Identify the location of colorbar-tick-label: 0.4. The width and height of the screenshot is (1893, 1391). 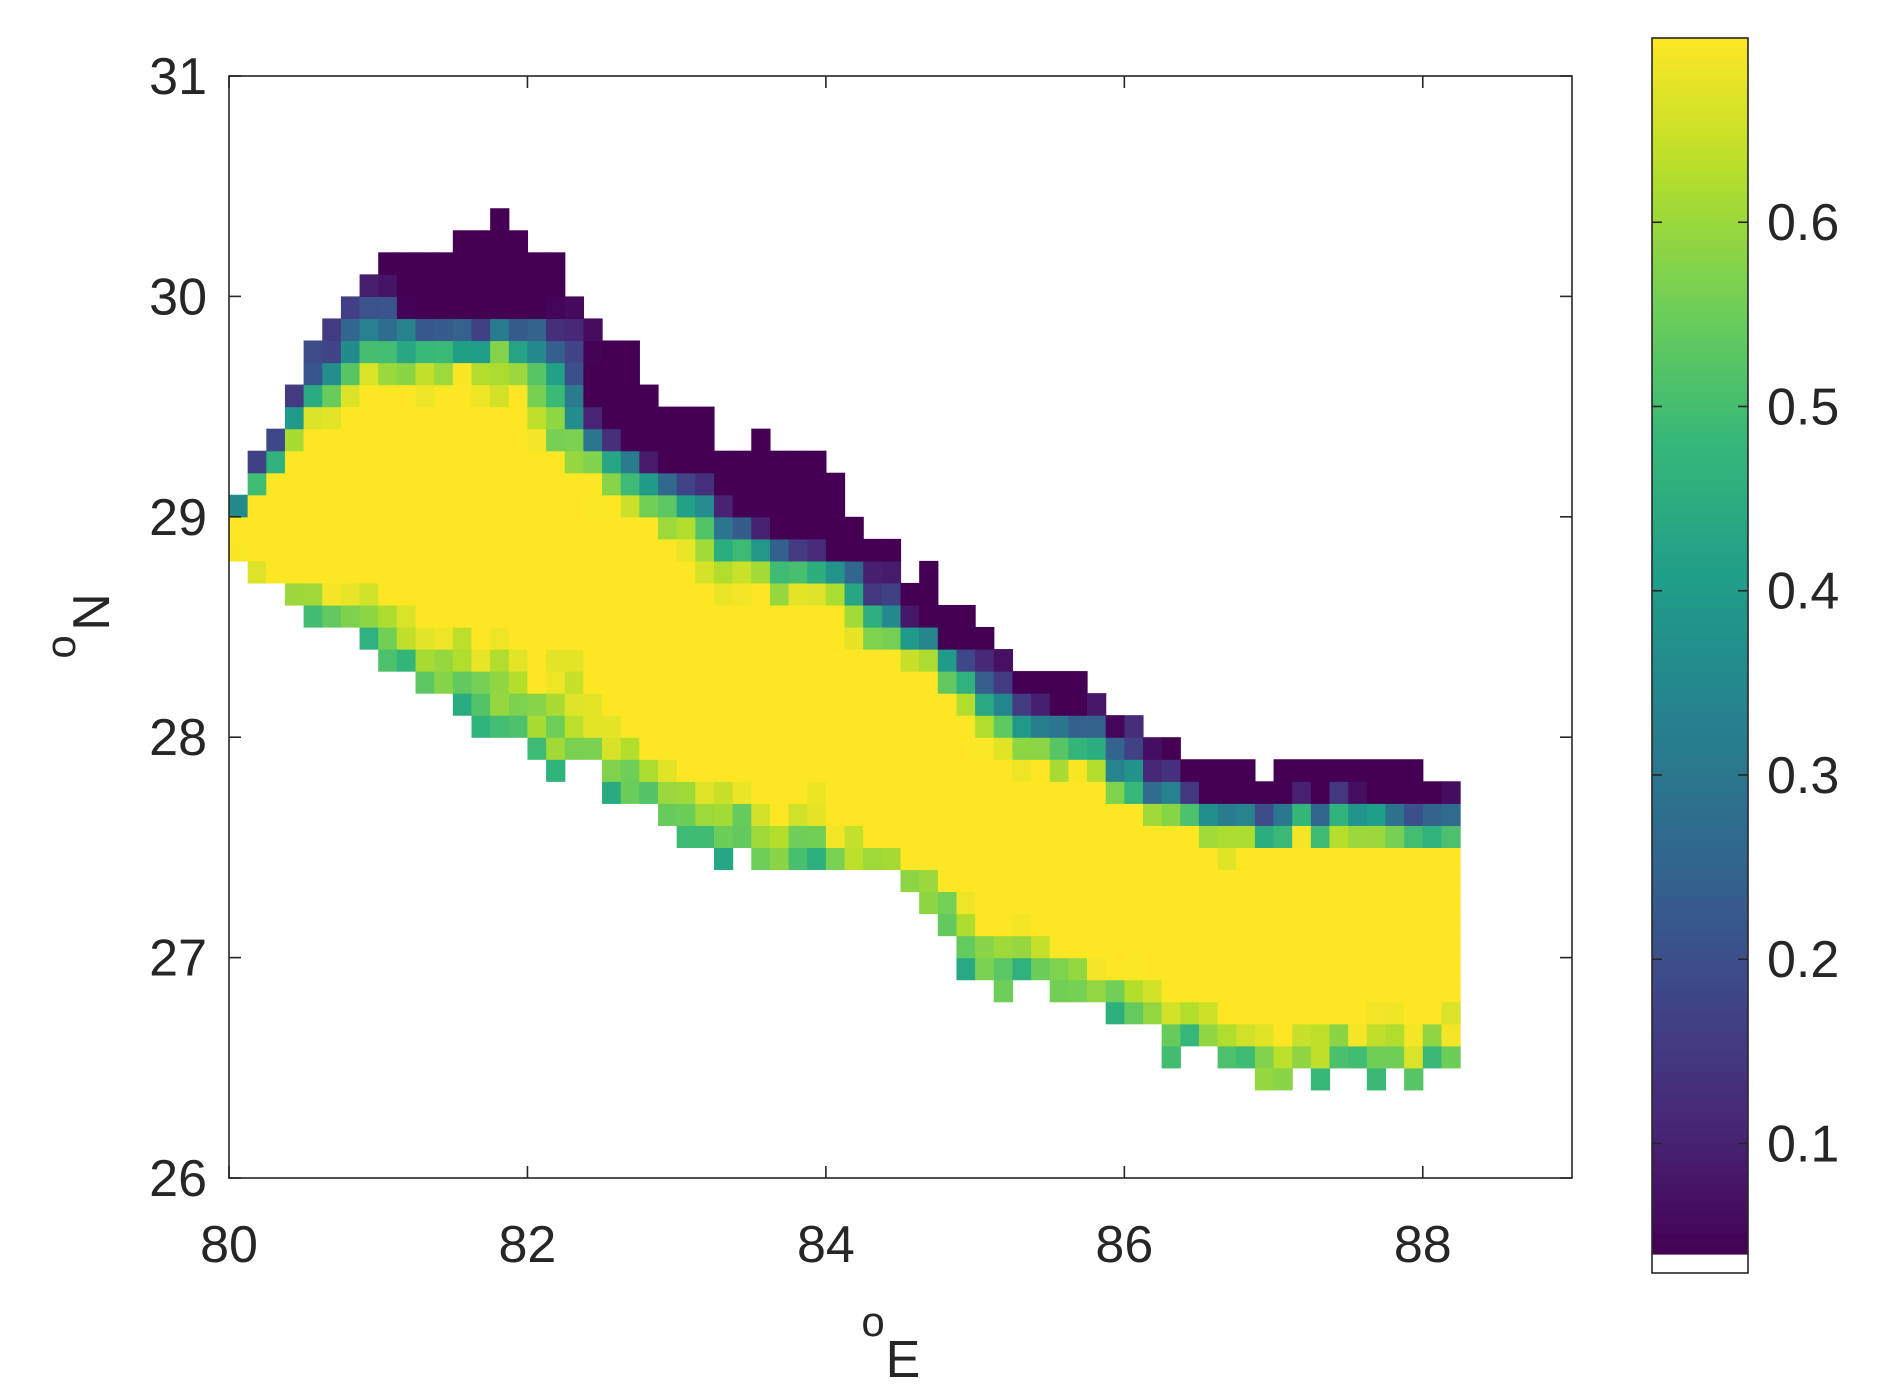
(1803, 592).